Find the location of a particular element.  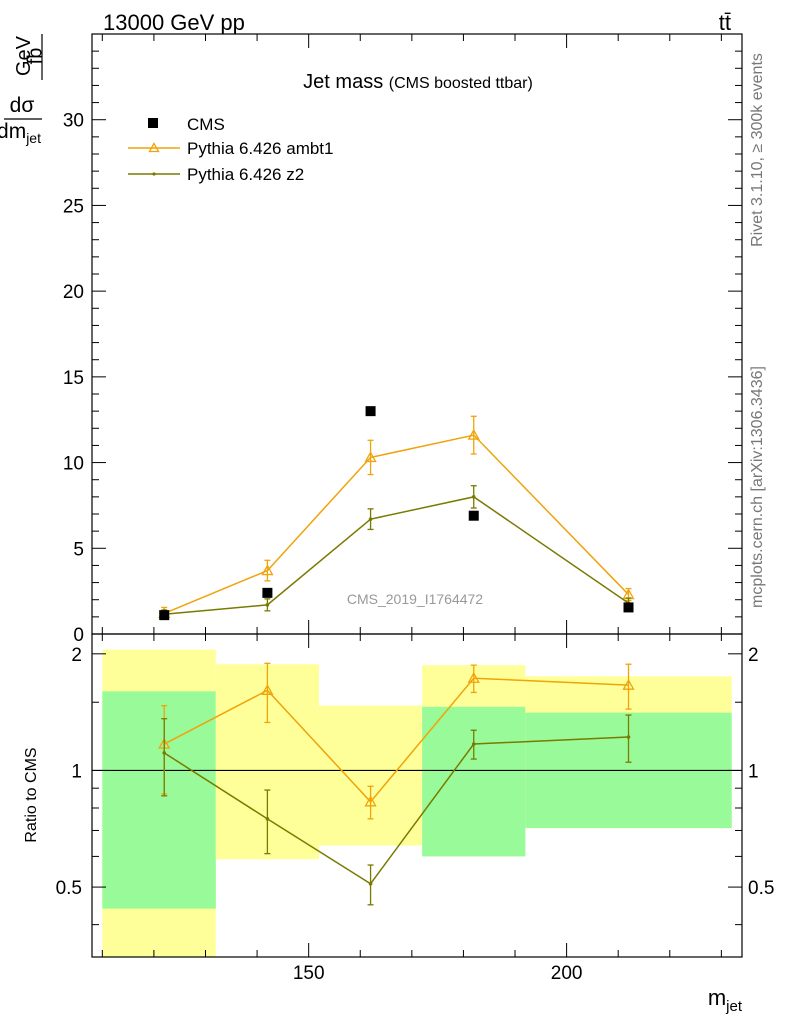

legend-marker-ambt1 is located at coordinates (154, 147).